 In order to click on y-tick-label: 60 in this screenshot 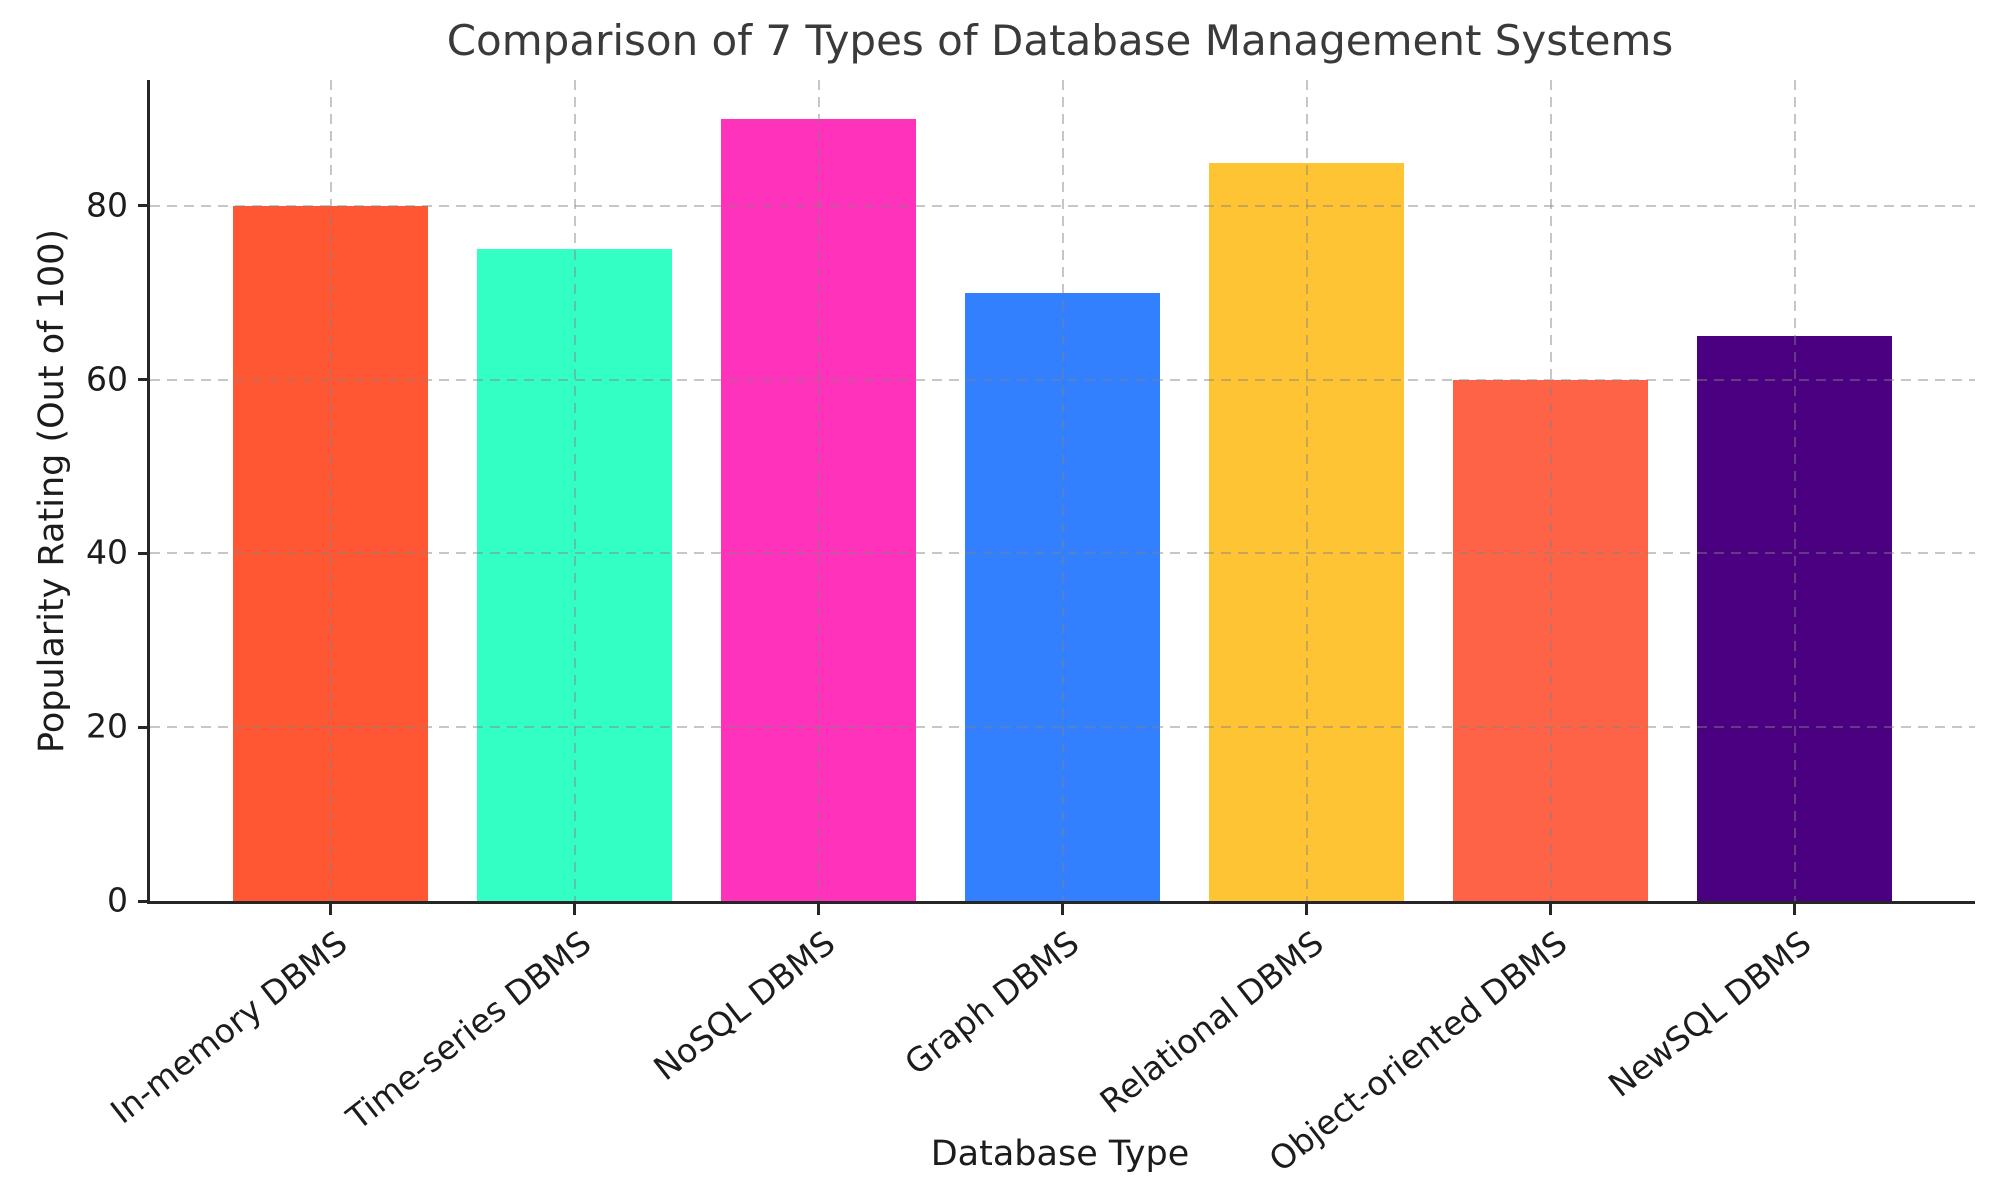, I will do `click(107, 379)`.